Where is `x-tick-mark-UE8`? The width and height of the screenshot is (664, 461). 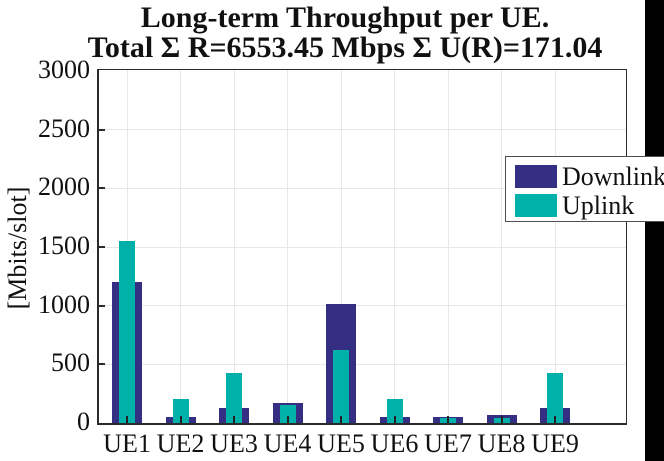
x-tick-mark-UE8 is located at coordinates (501, 419).